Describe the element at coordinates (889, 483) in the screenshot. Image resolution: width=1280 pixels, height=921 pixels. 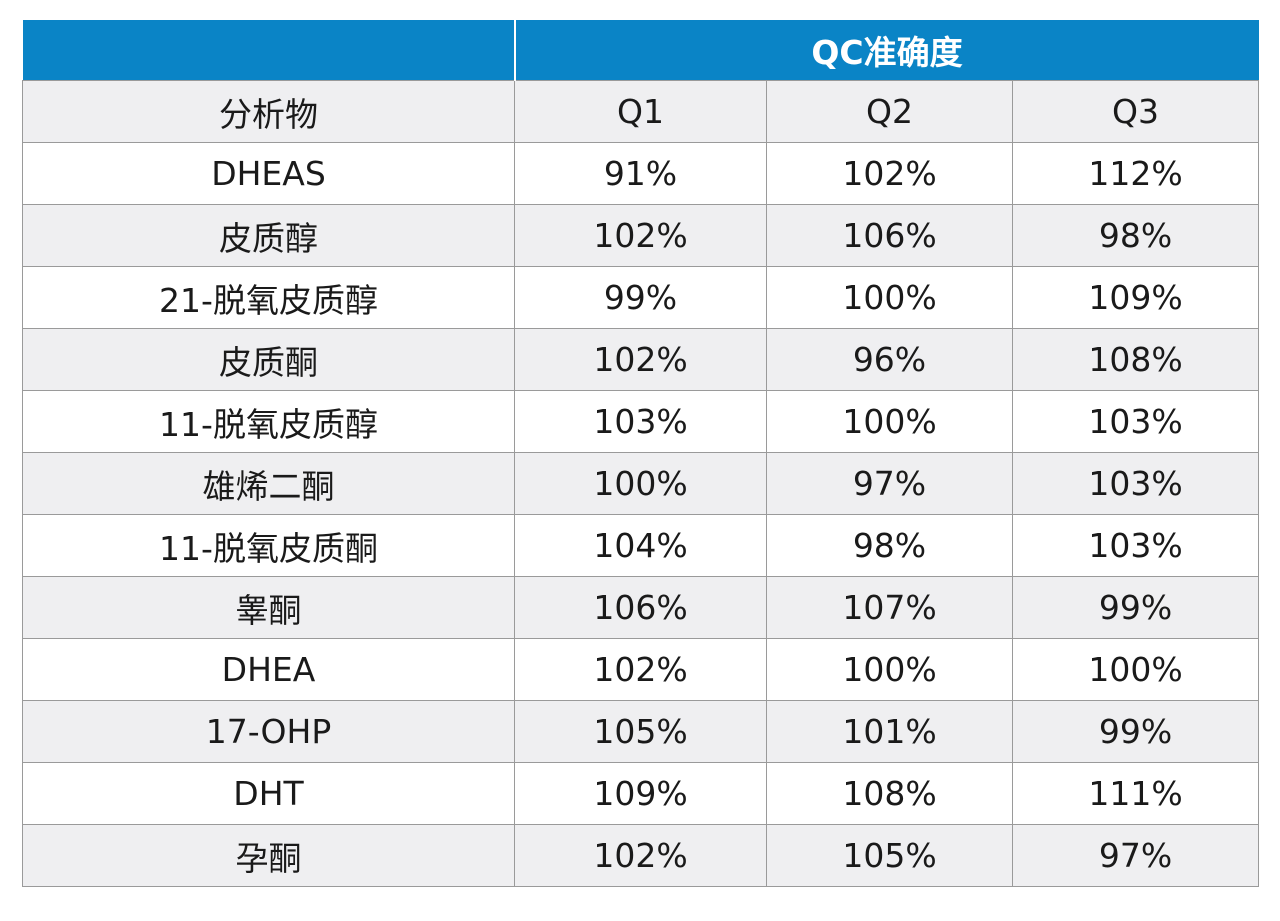
I see `q2-cell: 97%` at that location.